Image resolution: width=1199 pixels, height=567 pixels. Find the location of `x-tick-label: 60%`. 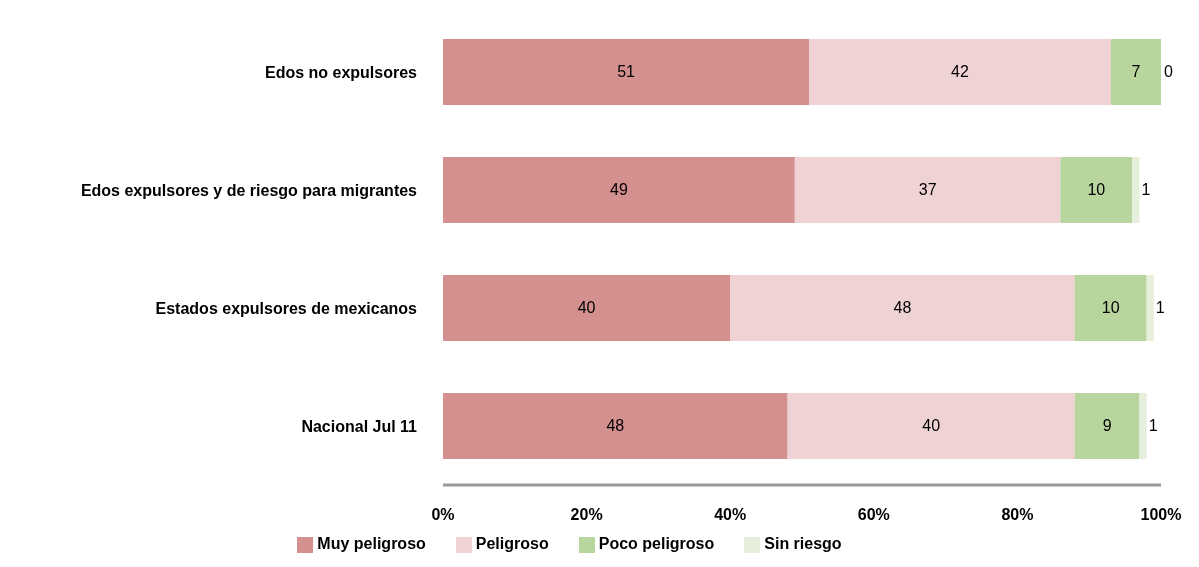

x-tick-label: 60% is located at coordinates (873, 515).